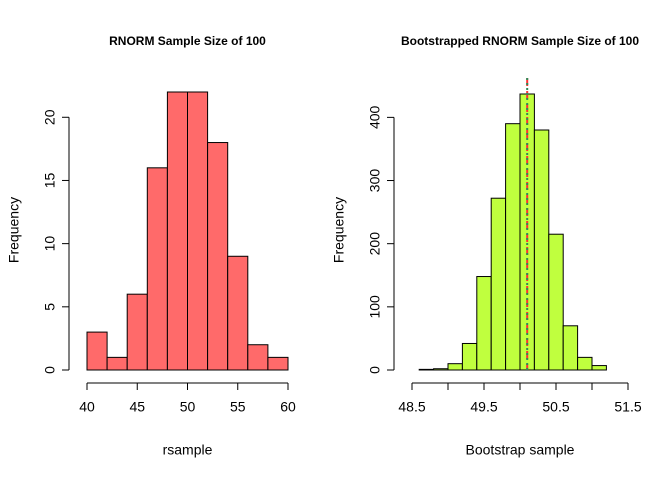 This screenshot has width=672, height=485. What do you see at coordinates (238, 407) in the screenshot?
I see `x-tick-label: 55` at bounding box center [238, 407].